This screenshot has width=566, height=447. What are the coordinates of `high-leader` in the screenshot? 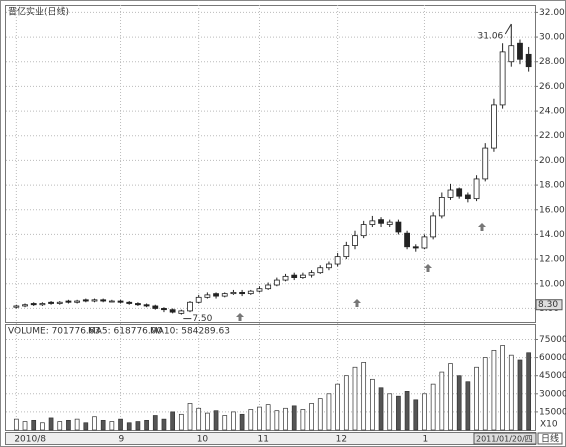 It's located at (508, 29).